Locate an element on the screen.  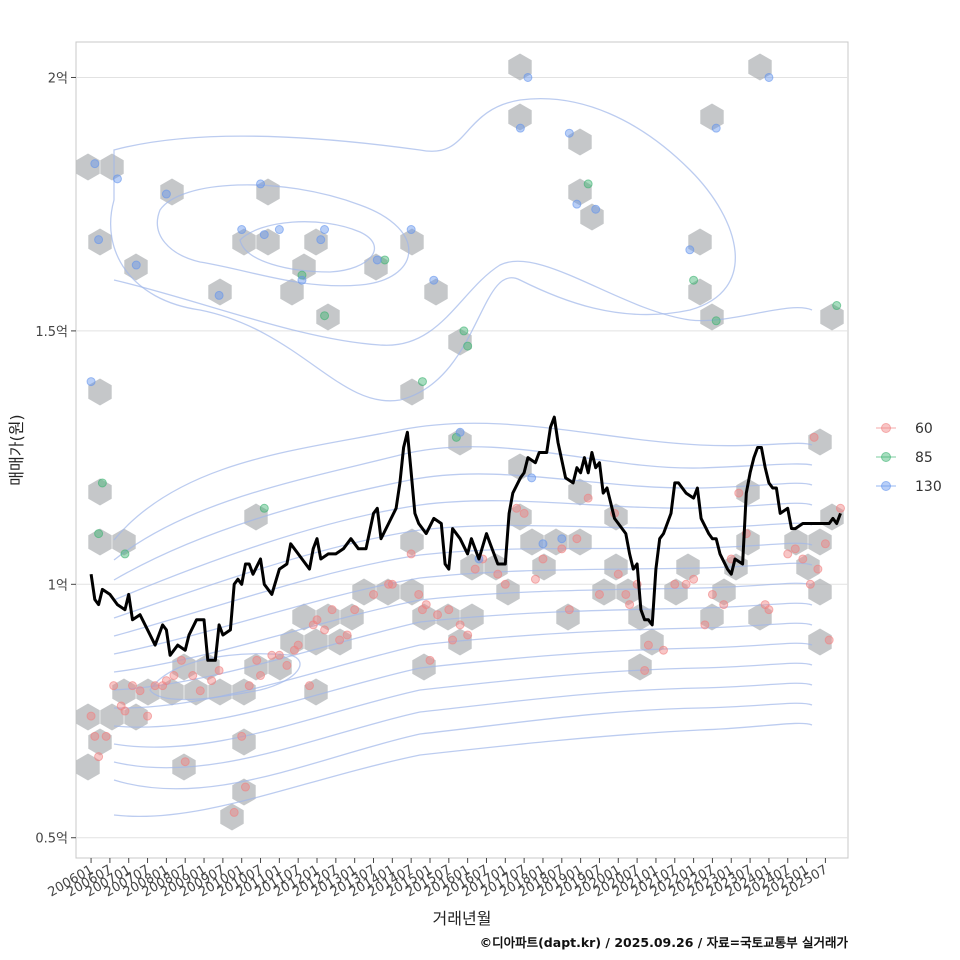
legend-label: 85 is located at coordinates (924, 458).